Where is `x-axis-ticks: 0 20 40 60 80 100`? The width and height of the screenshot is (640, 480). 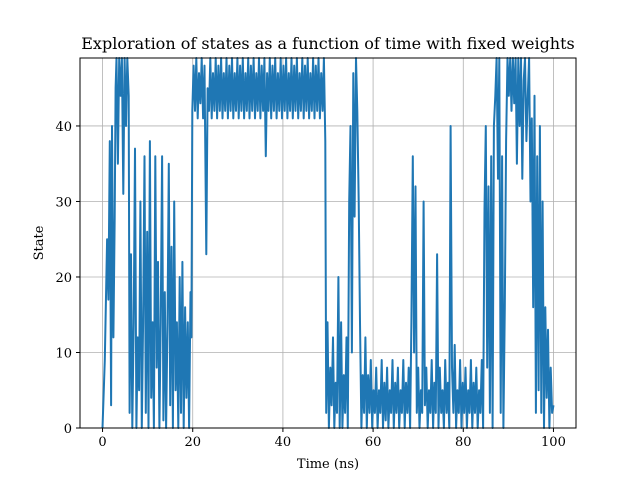
x-axis-ticks: 0 20 40 60 80 100 is located at coordinates (332, 439).